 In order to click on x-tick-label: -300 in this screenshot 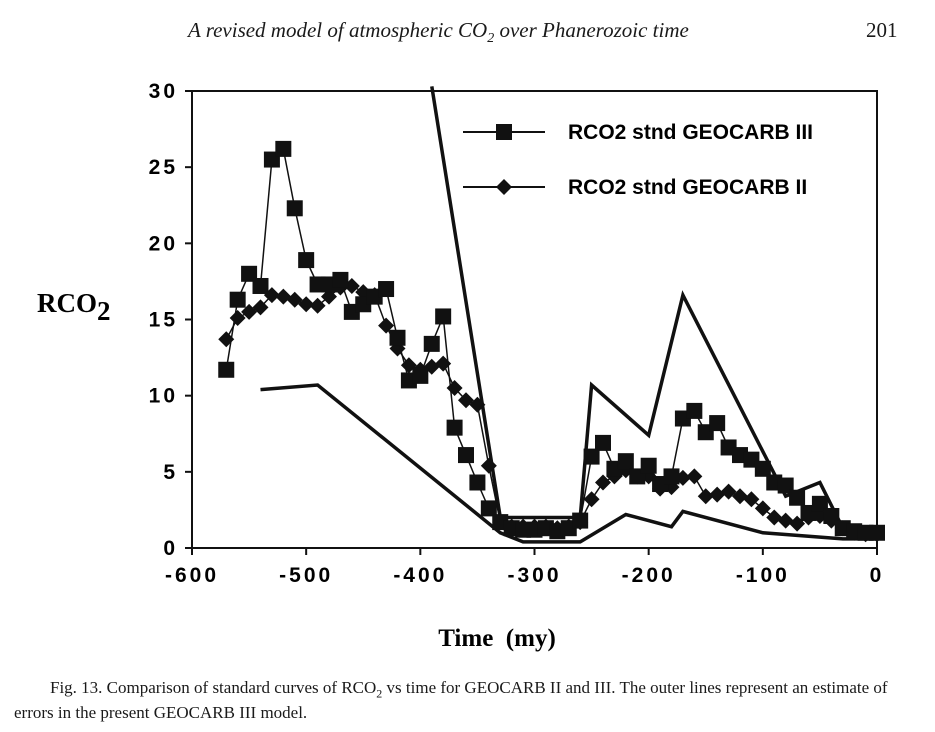, I will do `click(534, 575)`.